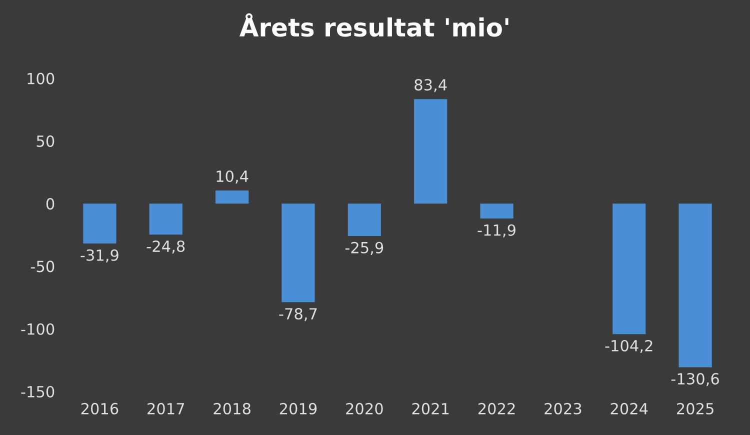  What do you see at coordinates (563, 408) in the screenshot?
I see `x-tick-label: 2023` at bounding box center [563, 408].